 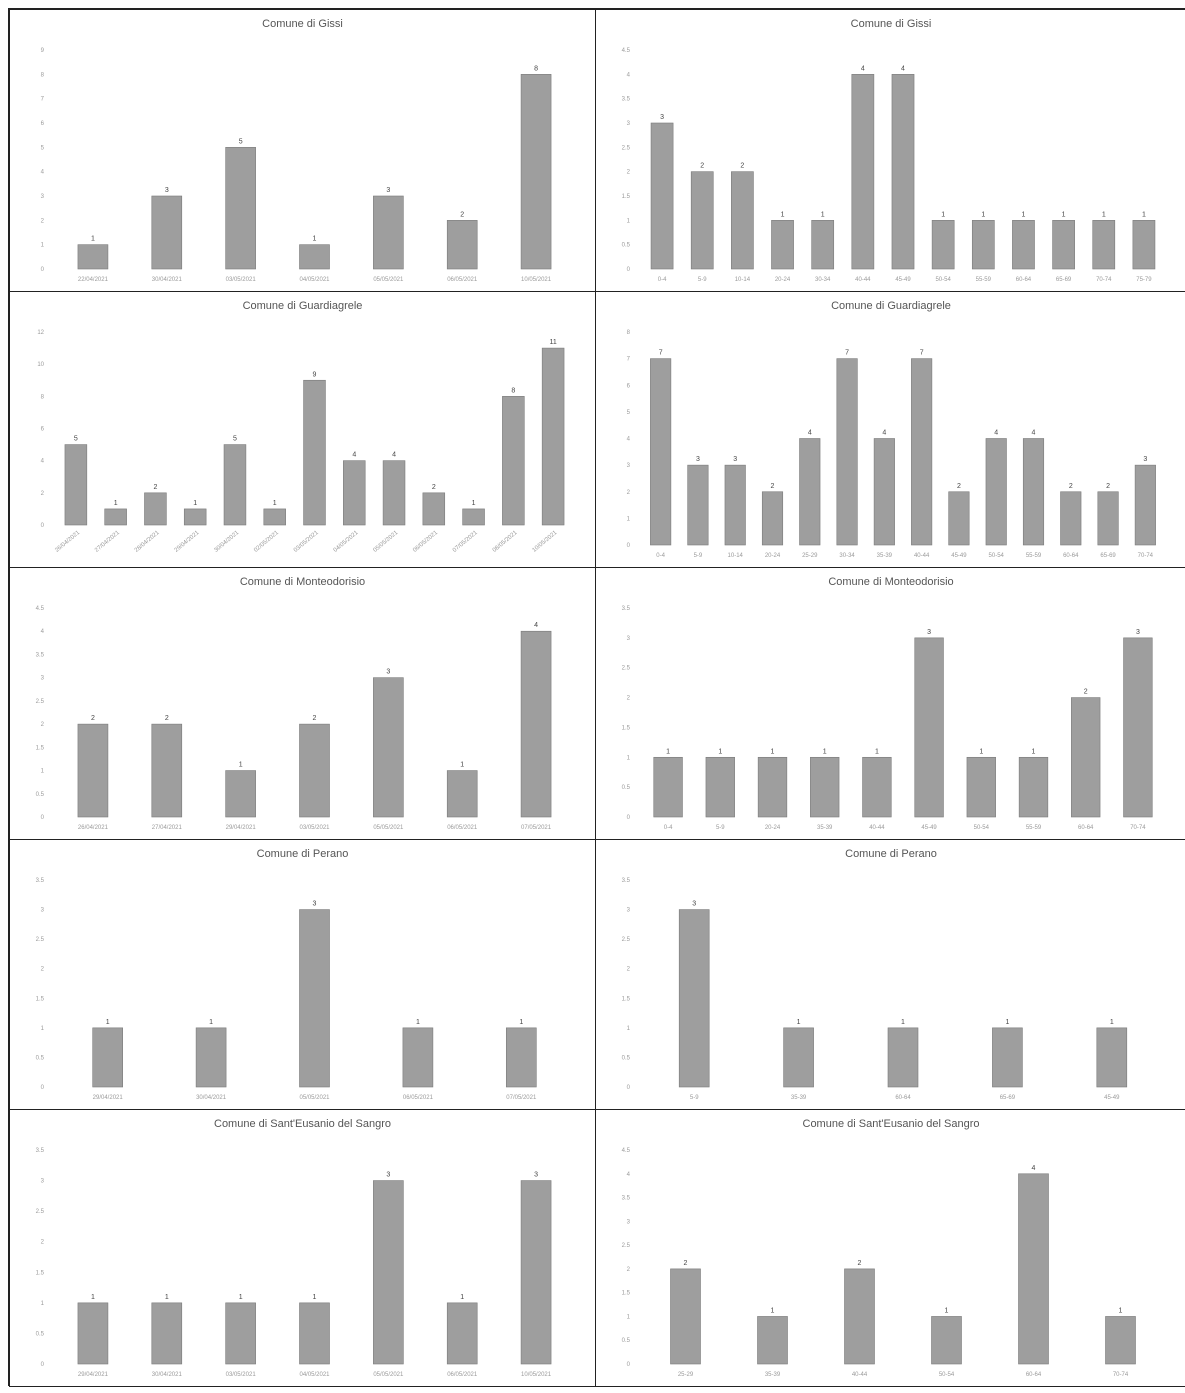 What do you see at coordinates (891, 1124) in the screenshot?
I see `chart-title: Comune di Sant'Eusanio del Sangro` at bounding box center [891, 1124].